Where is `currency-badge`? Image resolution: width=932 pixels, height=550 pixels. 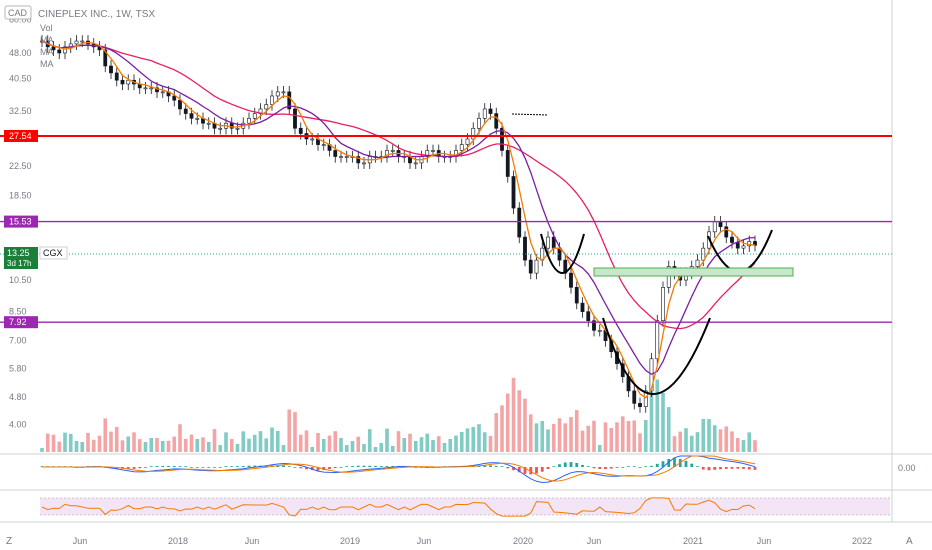 currency-badge is located at coordinates (18, 12).